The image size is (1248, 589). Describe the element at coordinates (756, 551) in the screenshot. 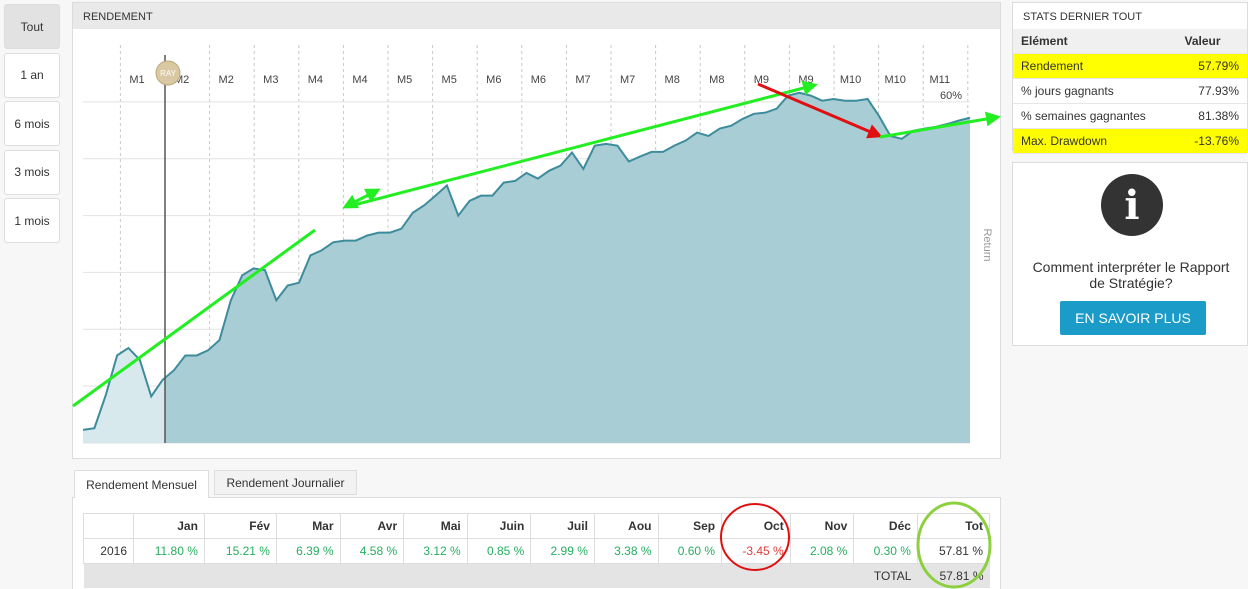

I see `month-value: -3.45 %` at that location.